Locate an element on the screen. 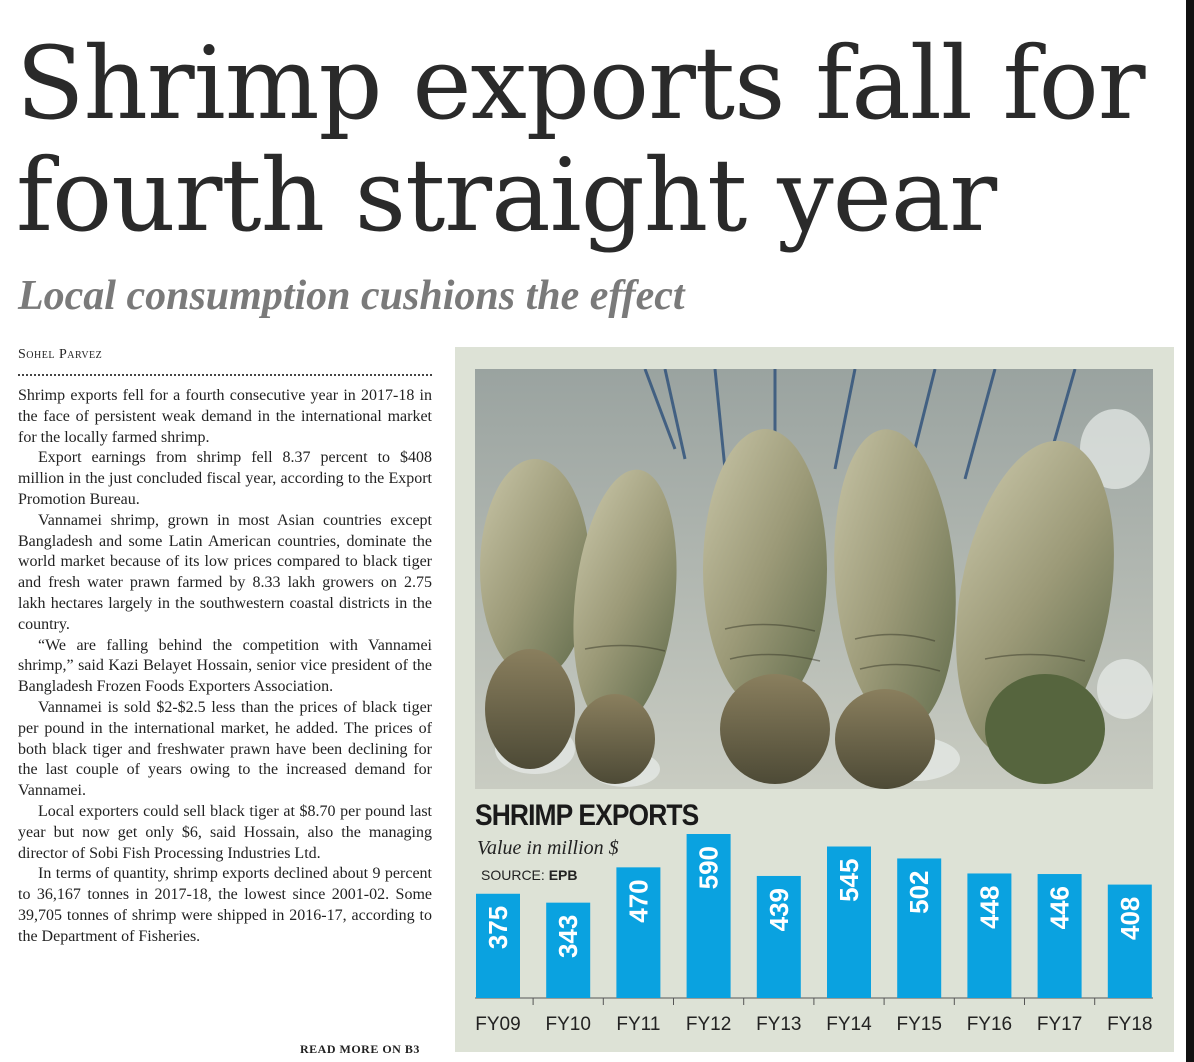 This screenshot has width=1194, height=1062. read-more-link: READ MORE ON B3 is located at coordinates (360, 1049).